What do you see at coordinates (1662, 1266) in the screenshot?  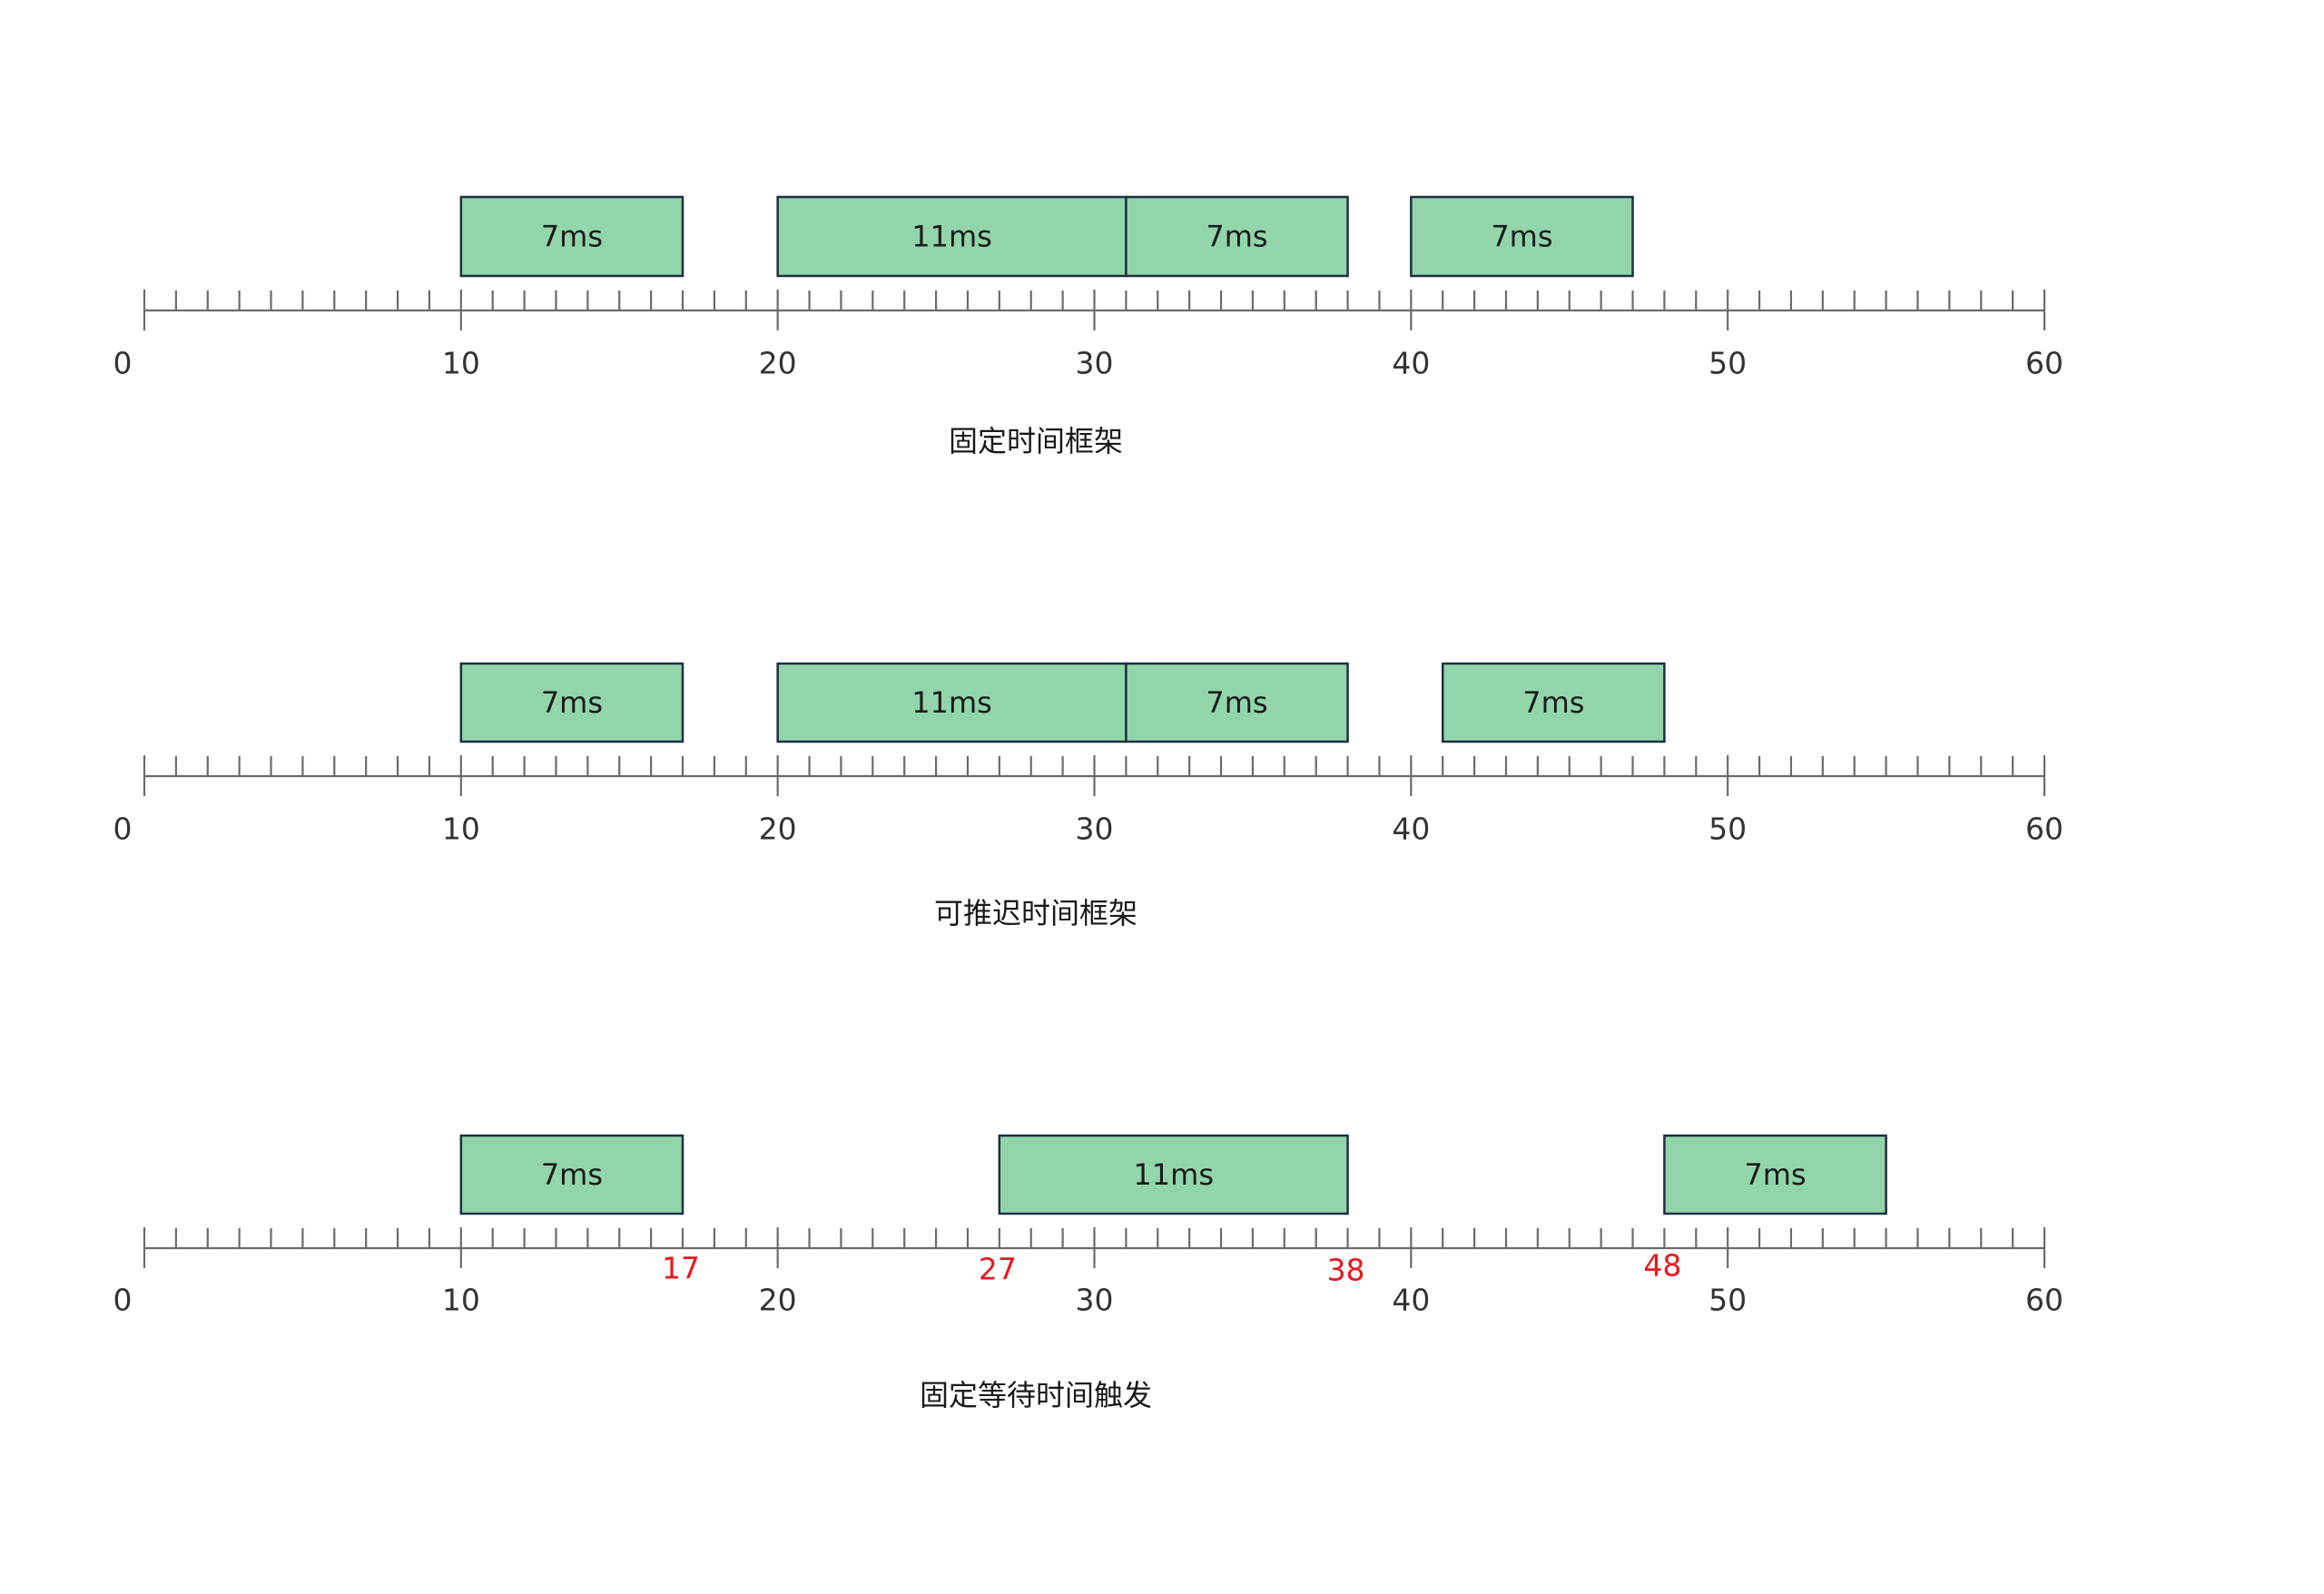 I see `trigger-time-label: 48` at bounding box center [1662, 1266].